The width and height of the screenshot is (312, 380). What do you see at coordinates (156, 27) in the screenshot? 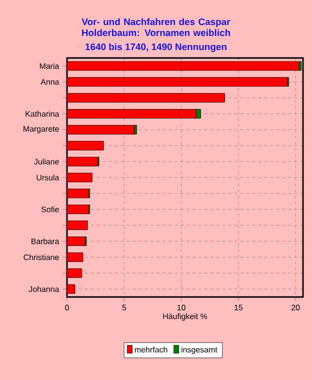
I see `chart-title: Vor- und Nachfahren des Caspar Holderbaum: Vornamen weiblich` at bounding box center [156, 27].